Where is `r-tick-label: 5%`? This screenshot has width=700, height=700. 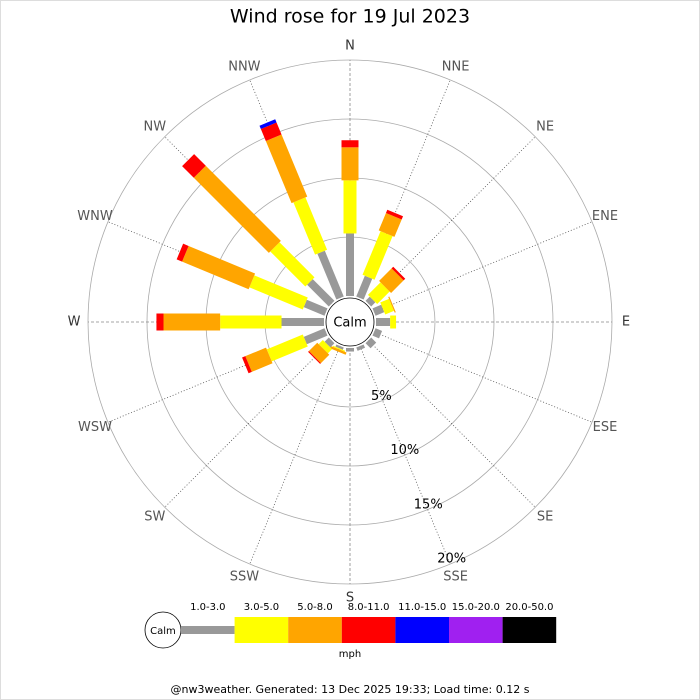
r-tick-label: 5% is located at coordinates (381, 396).